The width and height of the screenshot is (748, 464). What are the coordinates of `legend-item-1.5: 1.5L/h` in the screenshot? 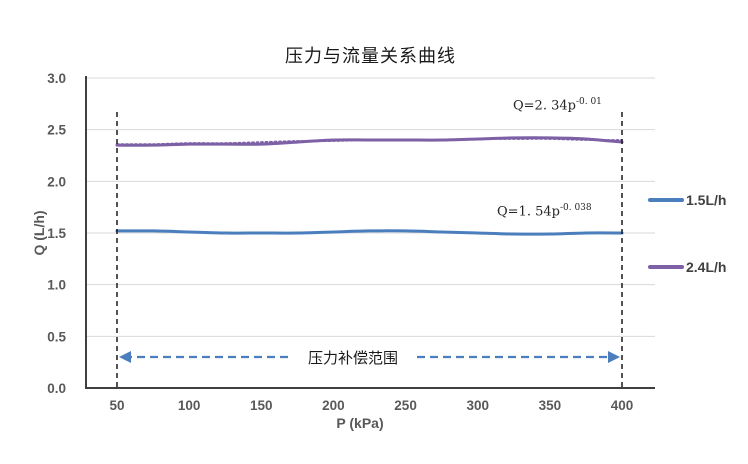 It's located at (687, 200).